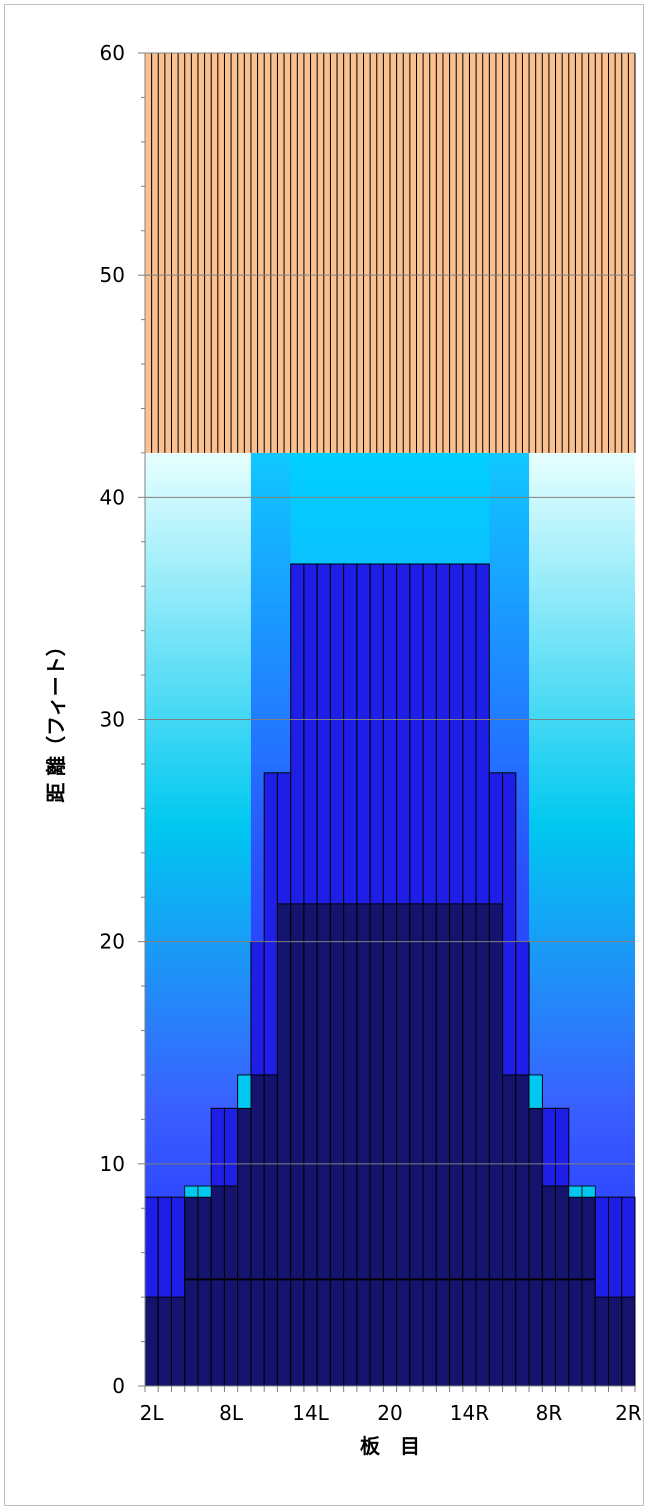  What do you see at coordinates (628, 1413) in the screenshot?
I see `x-tick-label: 2R` at bounding box center [628, 1413].